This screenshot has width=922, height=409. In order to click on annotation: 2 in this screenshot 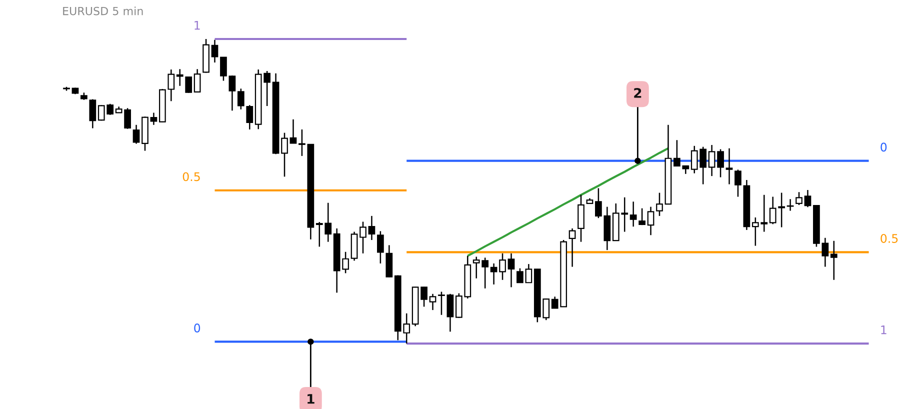, I will do `click(638, 93)`.